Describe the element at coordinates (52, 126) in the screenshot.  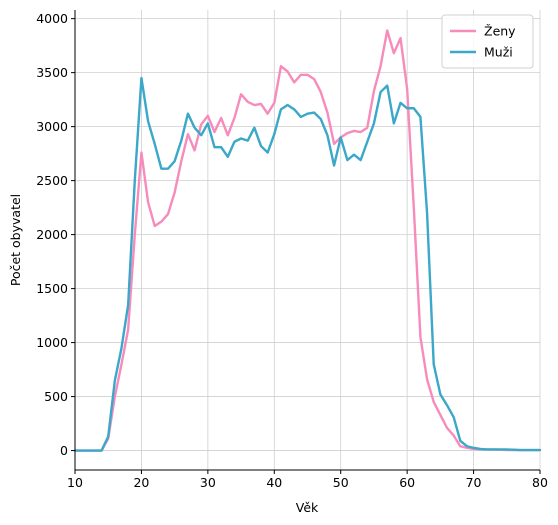
I see `y-tick-label: 3000` at that location.